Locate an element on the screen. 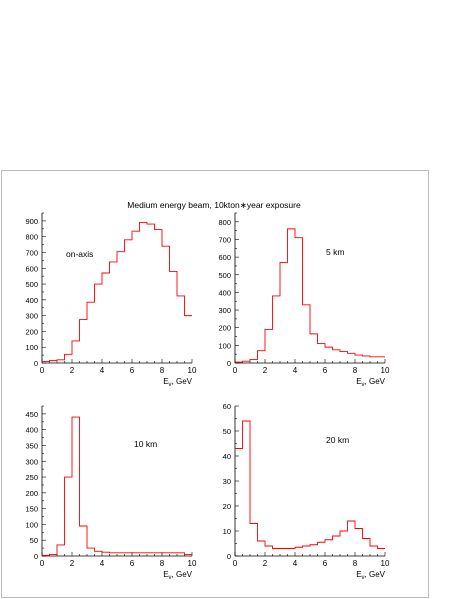 This screenshot has height=599, width=463. y-tick-label: 40 is located at coordinates (227, 456).